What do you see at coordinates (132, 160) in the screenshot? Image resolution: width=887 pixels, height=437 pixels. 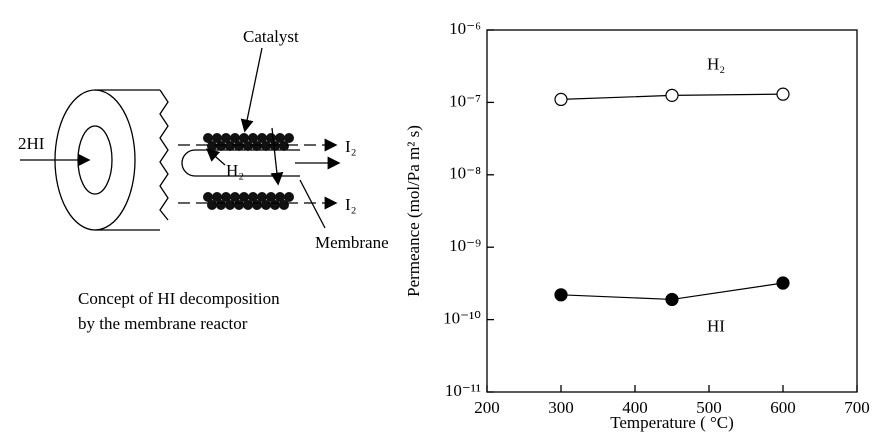 I see `tube-body` at bounding box center [132, 160].